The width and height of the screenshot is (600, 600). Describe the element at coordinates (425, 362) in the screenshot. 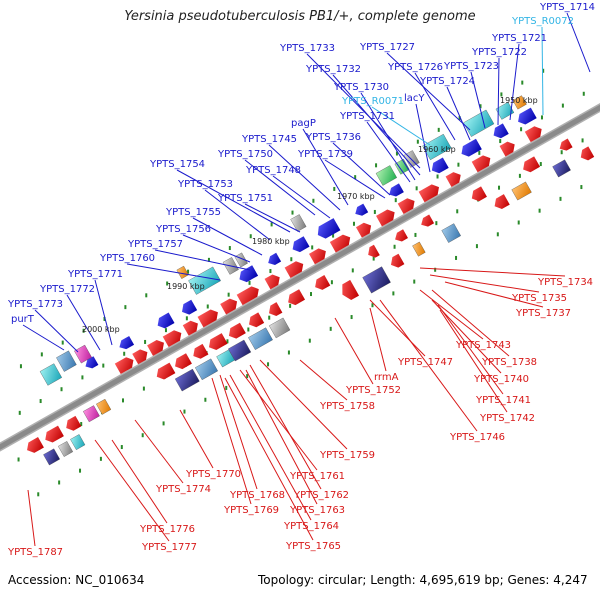

I see `gene-label: YPTS_1747` at that location.